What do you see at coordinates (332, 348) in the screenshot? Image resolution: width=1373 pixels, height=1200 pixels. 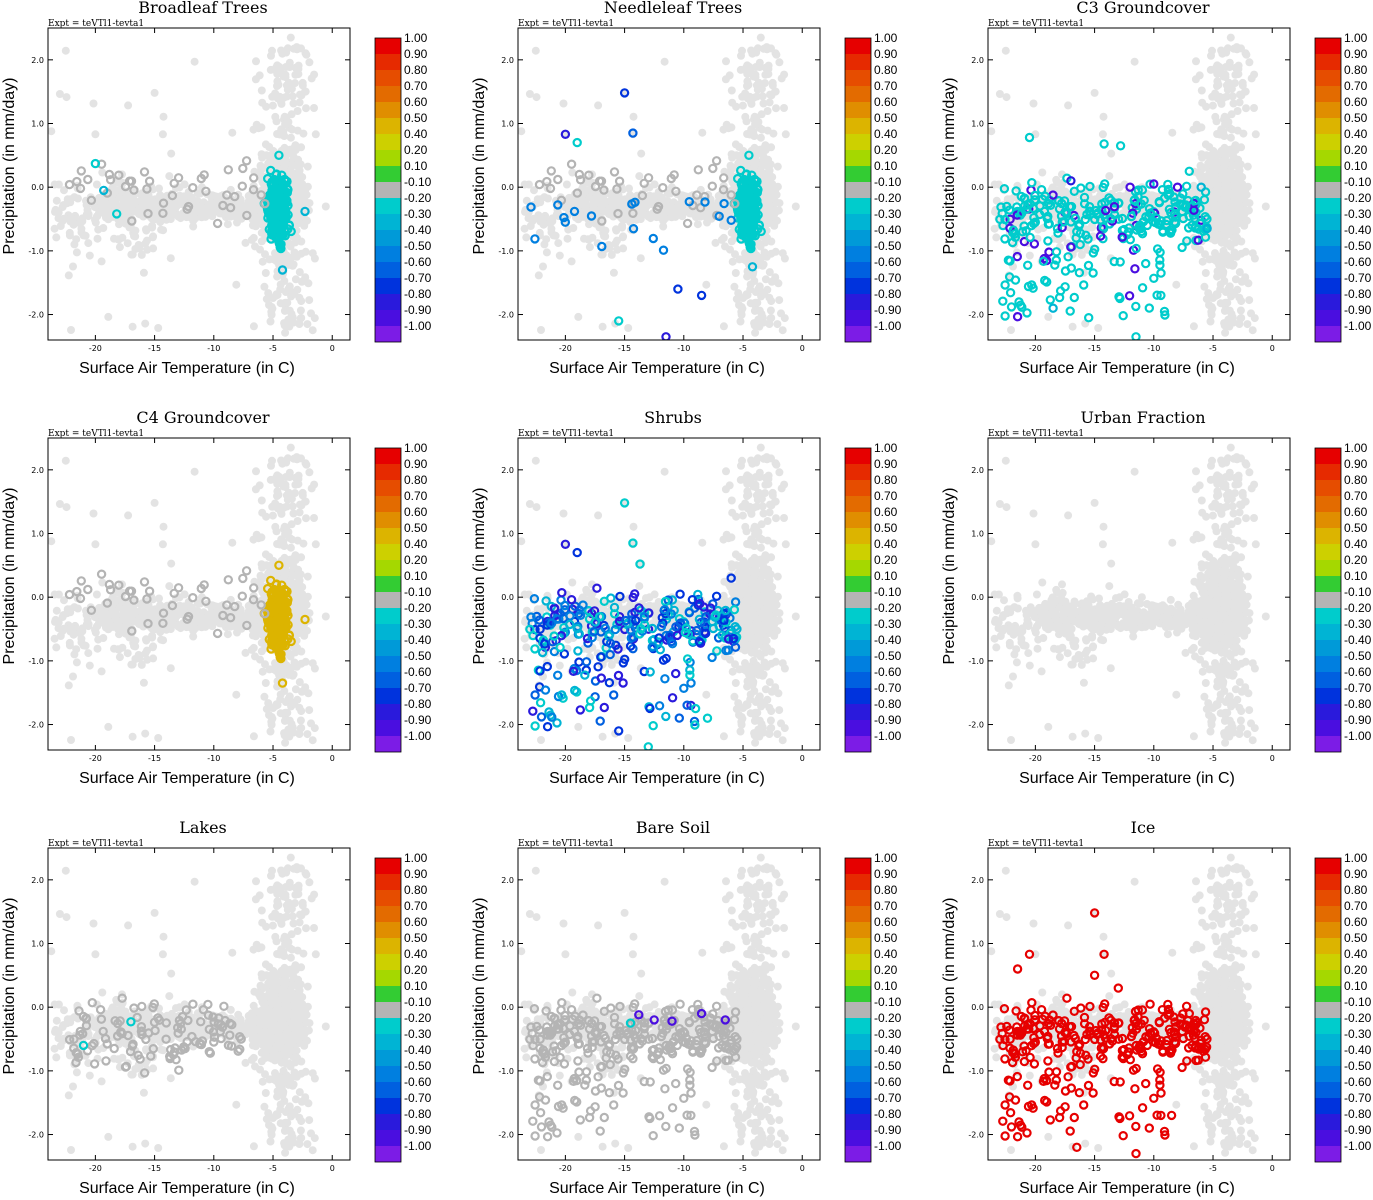 I see `x-tick-label: 0` at bounding box center [332, 348].